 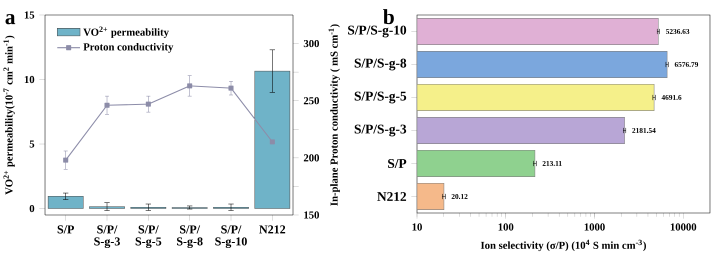 I want to click on x-tick-label: S/P/ S-g-8, so click(x=189, y=236).